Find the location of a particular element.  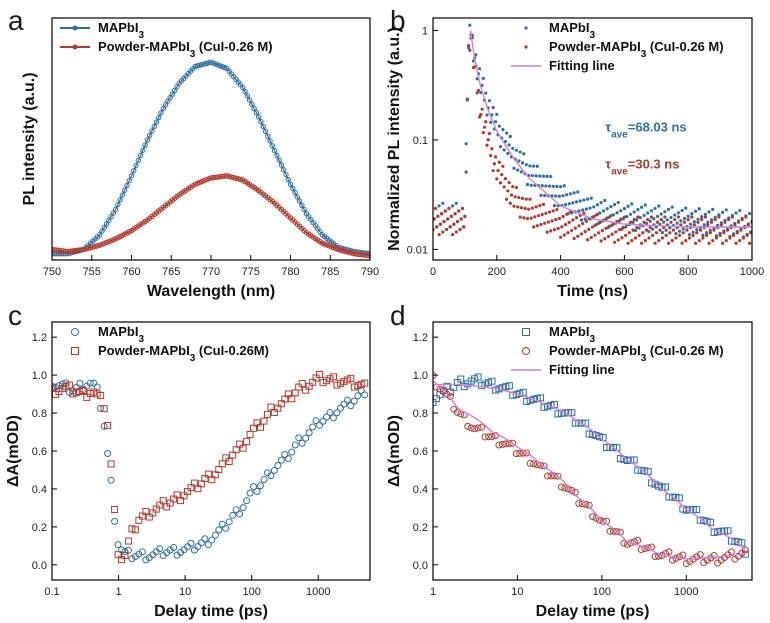

x-axis-title: Delay time (ps) is located at coordinates (593, 611).